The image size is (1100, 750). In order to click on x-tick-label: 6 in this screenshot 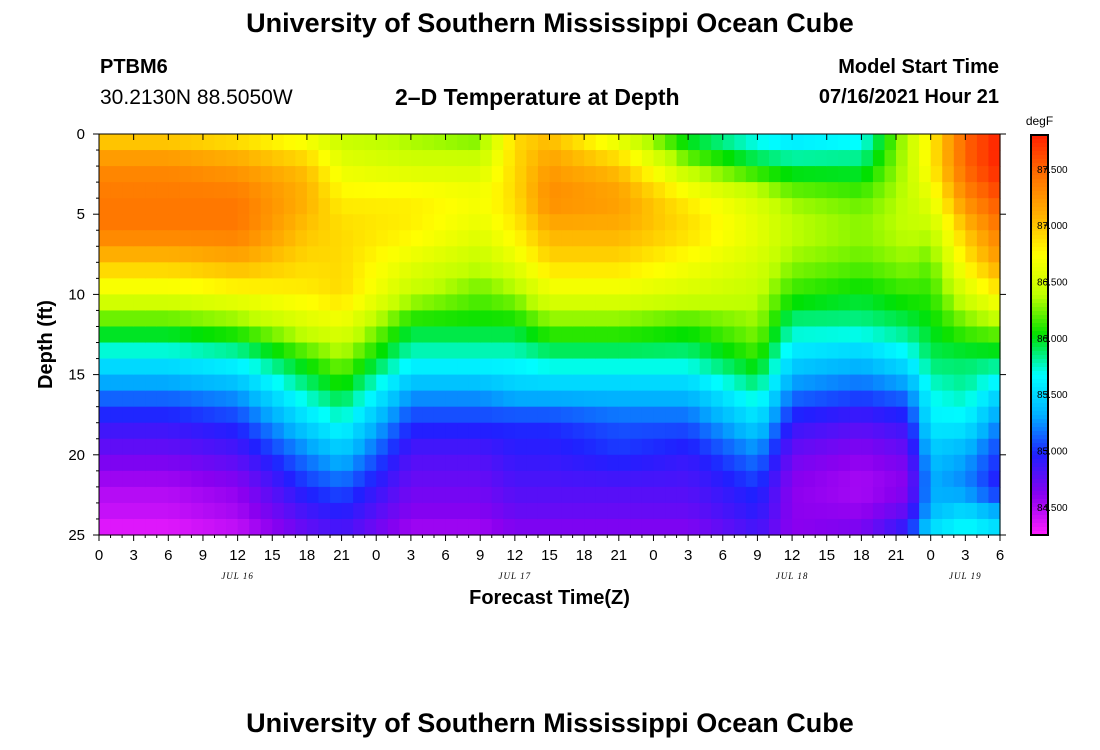, I will do `click(1000, 555)`.